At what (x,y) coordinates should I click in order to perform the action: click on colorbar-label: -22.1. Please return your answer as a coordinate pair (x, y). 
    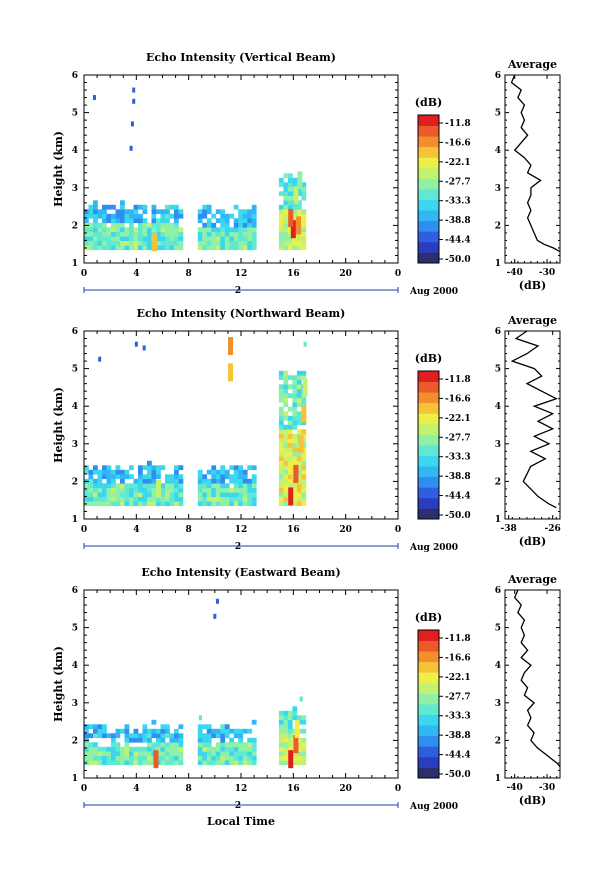
    Looking at the image, I should click on (458, 678).